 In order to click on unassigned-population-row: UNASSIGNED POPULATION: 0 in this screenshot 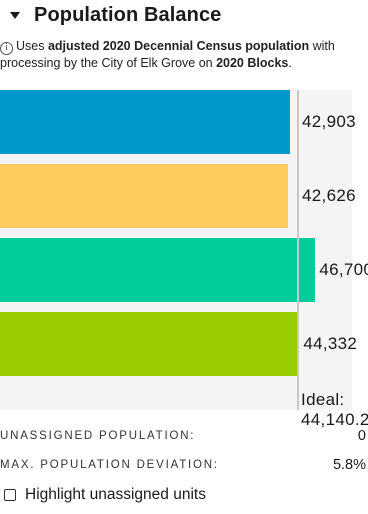, I will do `click(183, 436)`.